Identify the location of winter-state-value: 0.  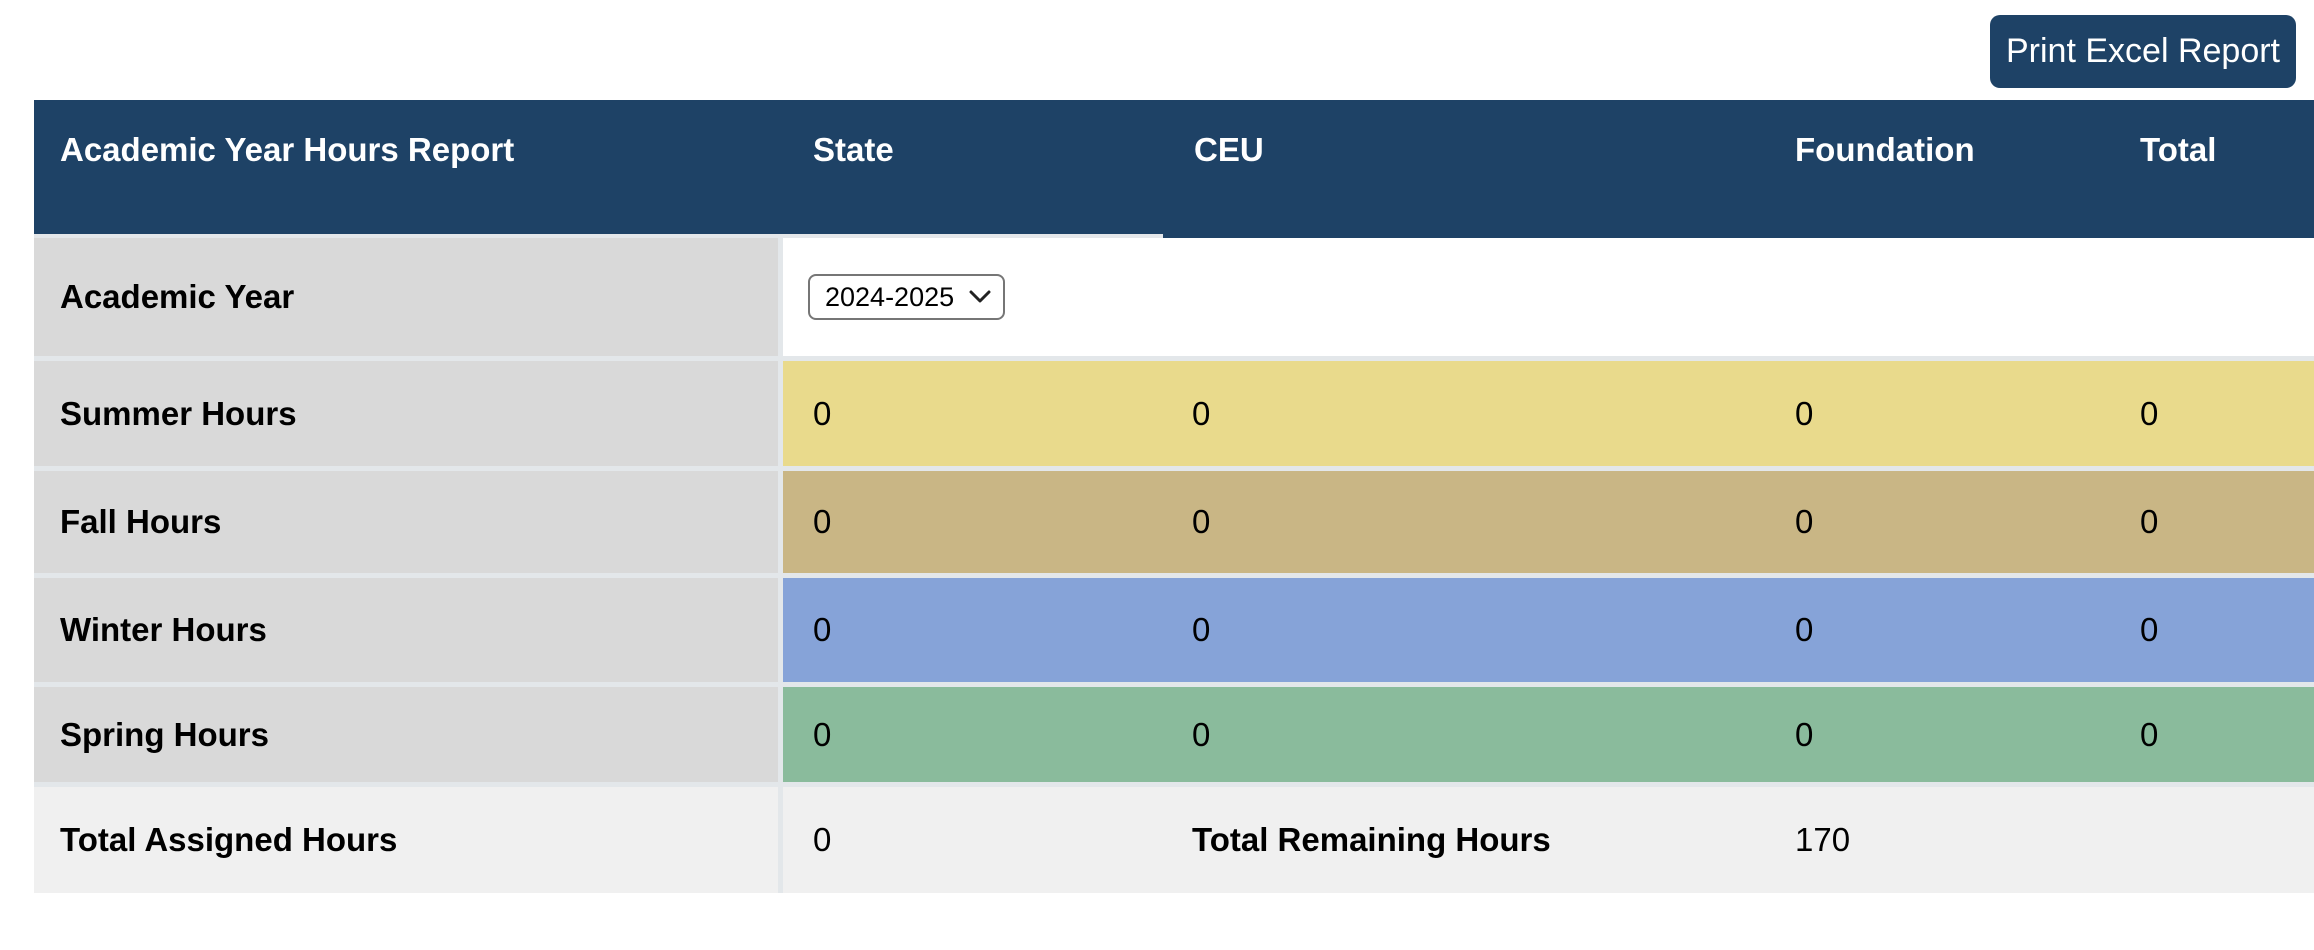
(822, 629).